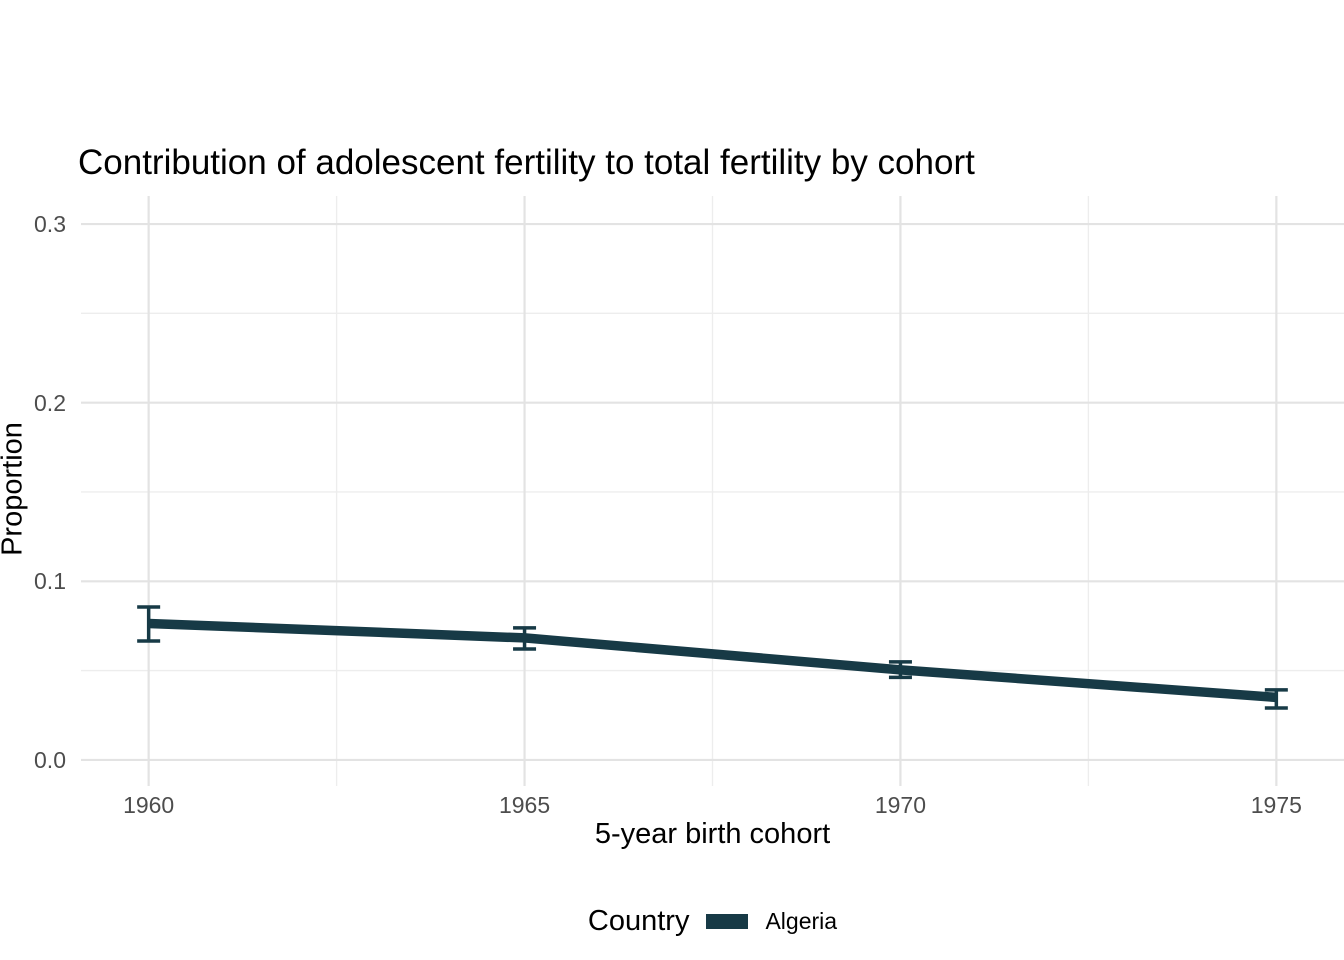 This screenshot has width=1344, height=960. What do you see at coordinates (50, 759) in the screenshot?
I see `y-tick-label: 0.0` at bounding box center [50, 759].